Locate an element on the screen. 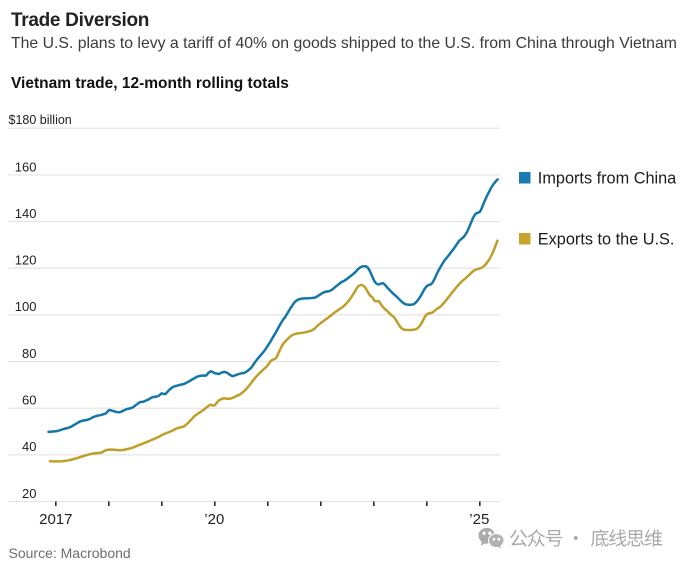  svg-text: ’20 is located at coordinates (214, 519).